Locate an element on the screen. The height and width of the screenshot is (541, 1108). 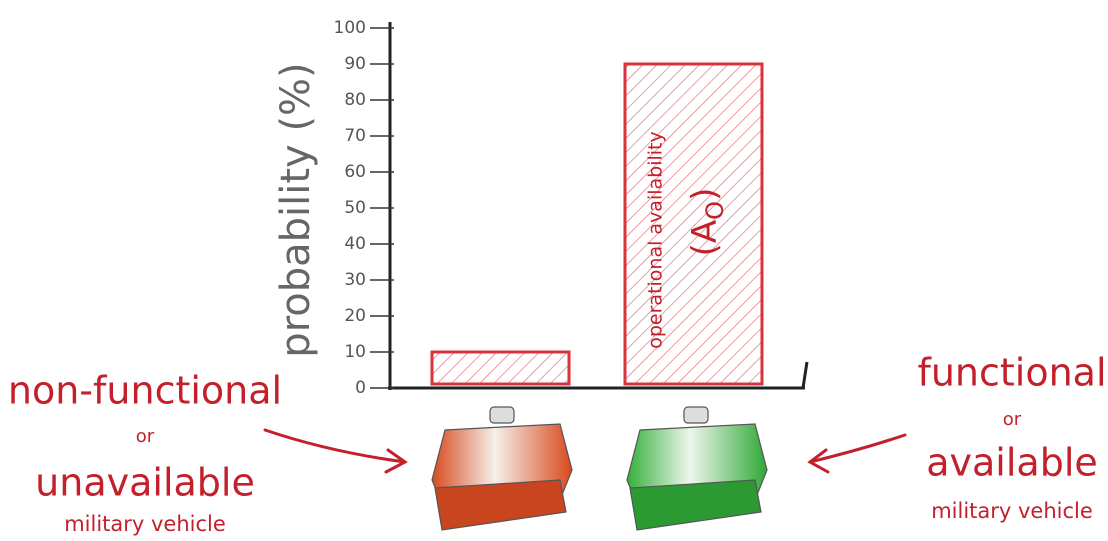
y-tick-label: 80 is located at coordinates (355, 100).